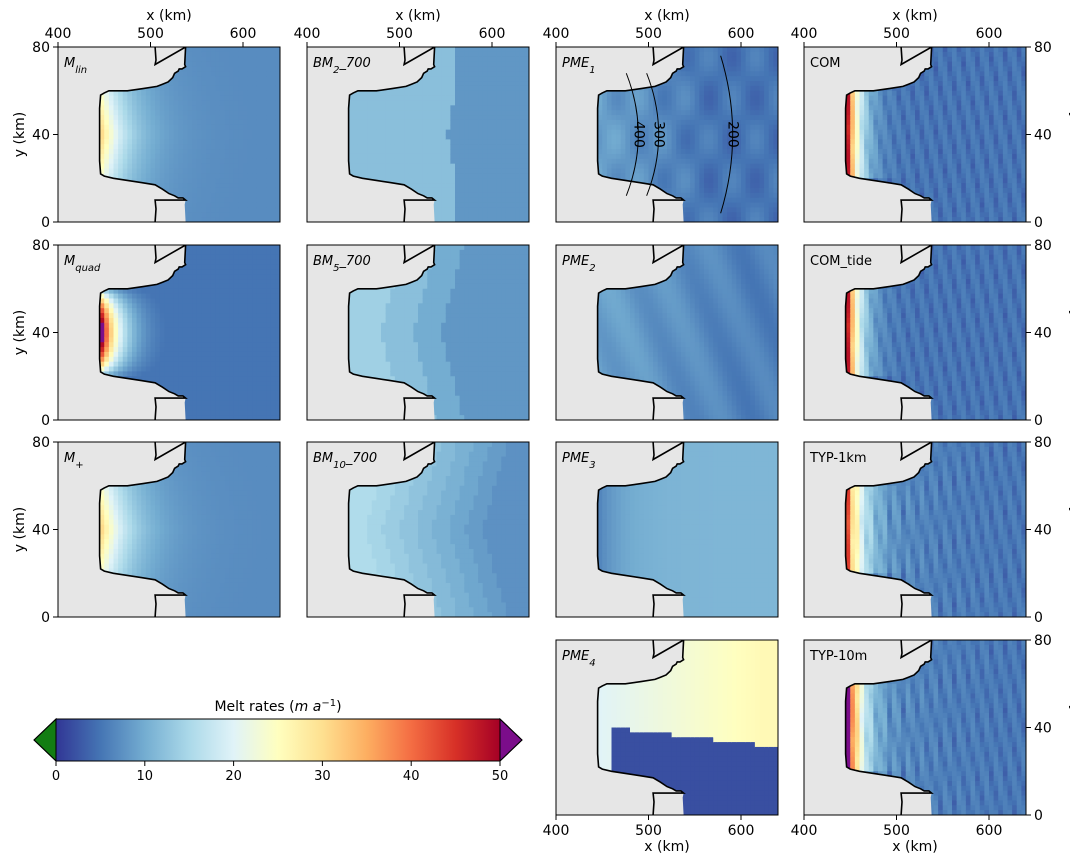  What do you see at coordinates (500, 776) in the screenshot?
I see `colorbar-tick-label: 50` at bounding box center [500, 776].